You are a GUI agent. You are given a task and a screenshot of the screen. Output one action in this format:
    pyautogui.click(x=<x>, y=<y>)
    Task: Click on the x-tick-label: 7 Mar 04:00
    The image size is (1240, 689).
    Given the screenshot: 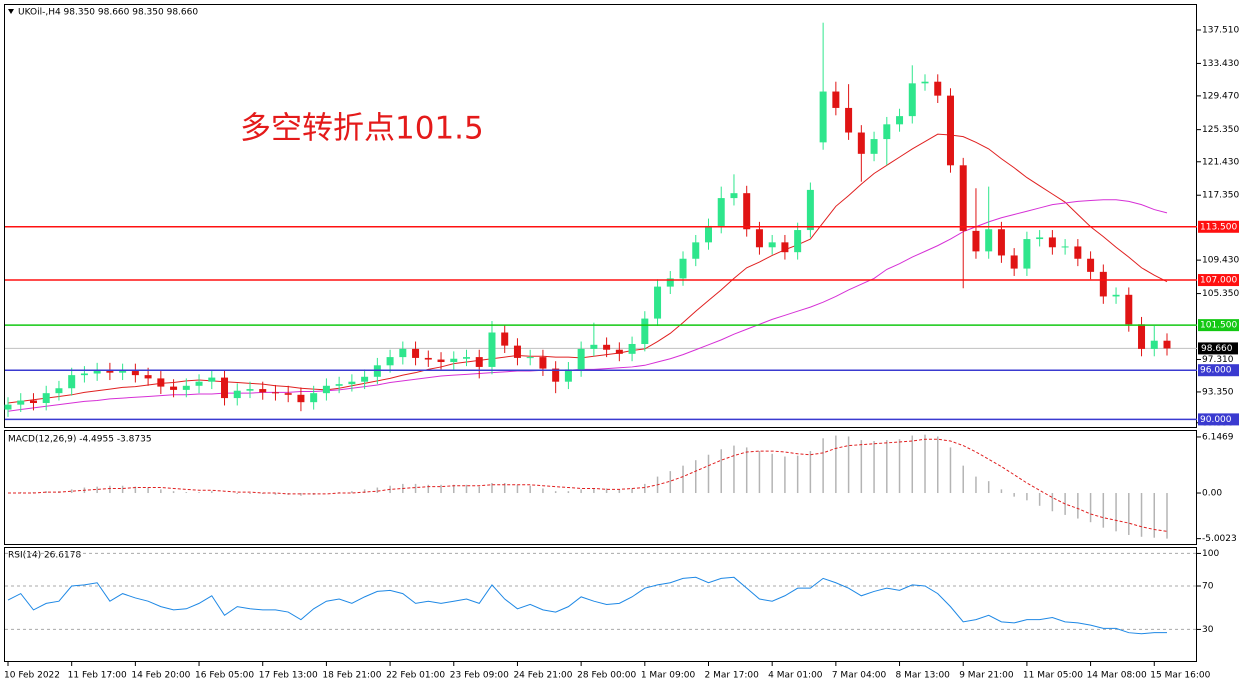 What is the action you would take?
    pyautogui.click(x=859, y=676)
    